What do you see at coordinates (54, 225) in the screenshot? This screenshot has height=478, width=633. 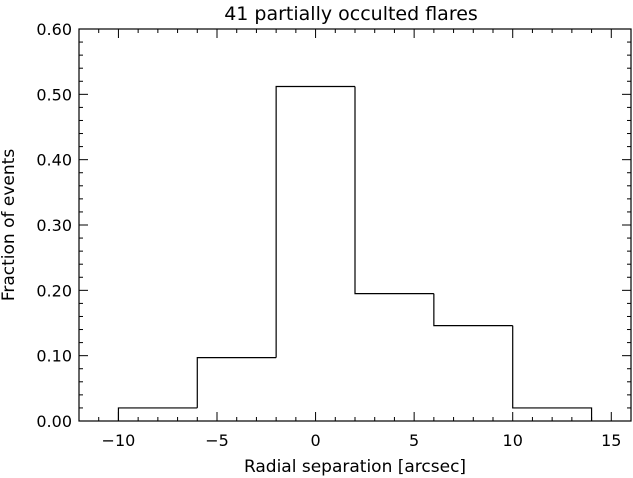 I see `y-tick-label: 0.30` at bounding box center [54, 225].